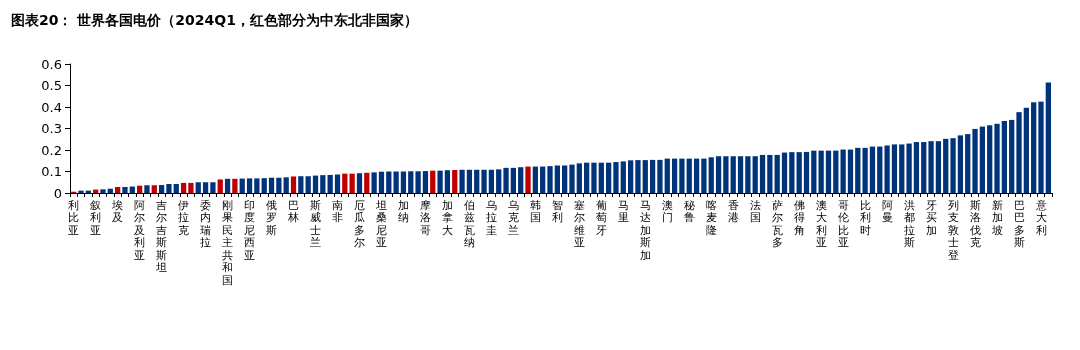  I want to click on x-tick-label: 澳大利亚, so click(821, 224).